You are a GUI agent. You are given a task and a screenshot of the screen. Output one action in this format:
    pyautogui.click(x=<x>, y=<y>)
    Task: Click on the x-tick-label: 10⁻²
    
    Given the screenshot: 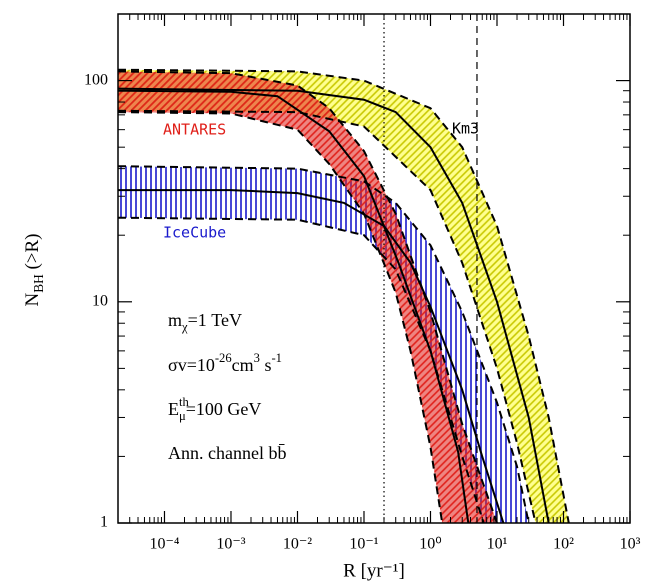 What is the action you would take?
    pyautogui.click(x=297, y=544)
    